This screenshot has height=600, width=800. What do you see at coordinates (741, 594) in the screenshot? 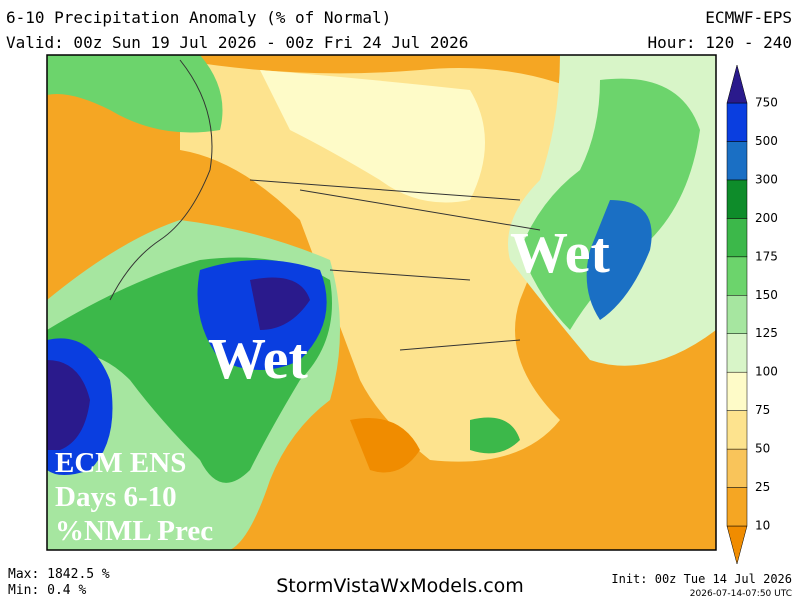
I see `stamp: 2026-07-14-07:50 UTC` at bounding box center [741, 594].